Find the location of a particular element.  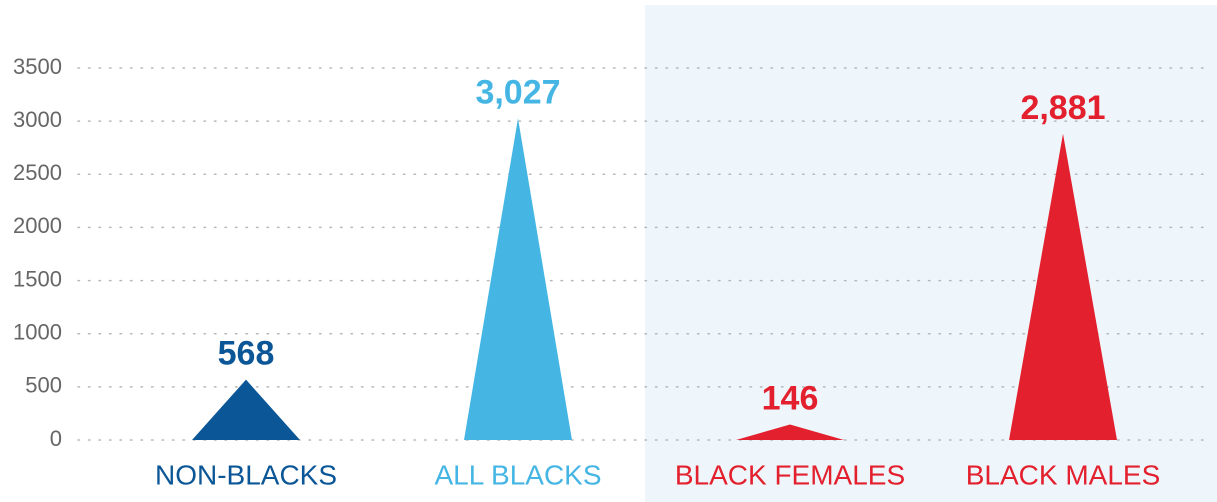

x-tick-label: BLACK FEMALES is located at coordinates (790, 474).